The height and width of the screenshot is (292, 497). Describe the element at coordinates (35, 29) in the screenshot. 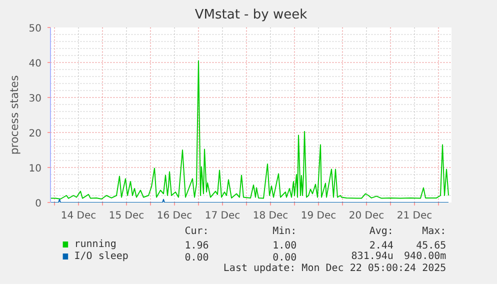

I see `y-tick-label: 50` at that location.